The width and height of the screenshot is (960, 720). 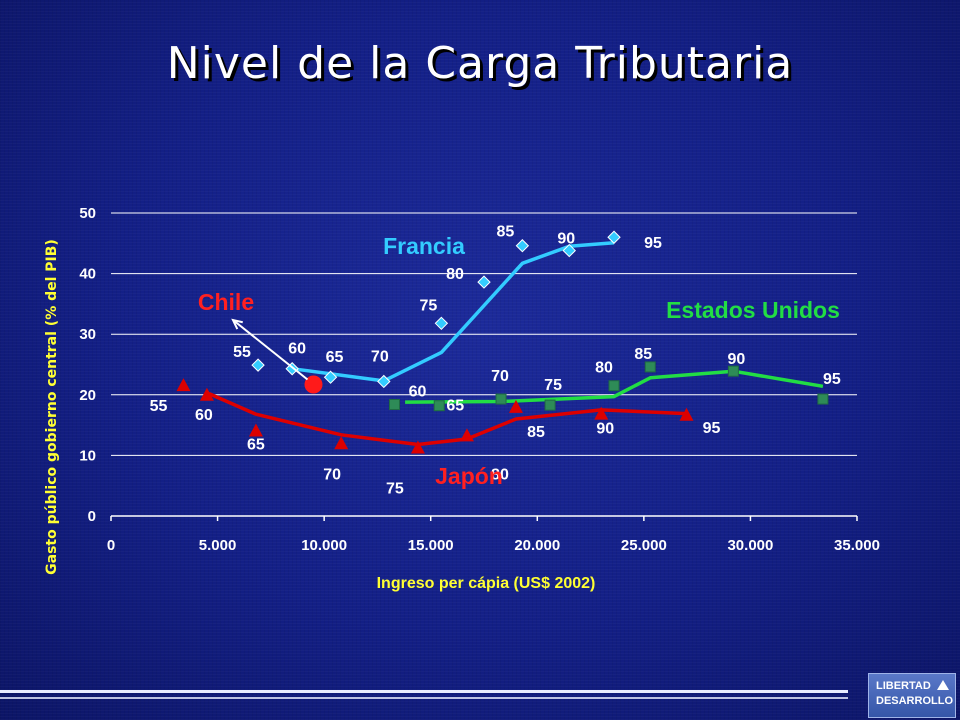 What do you see at coordinates (431, 545) in the screenshot?
I see `x-tick-label: 15.000` at bounding box center [431, 545].